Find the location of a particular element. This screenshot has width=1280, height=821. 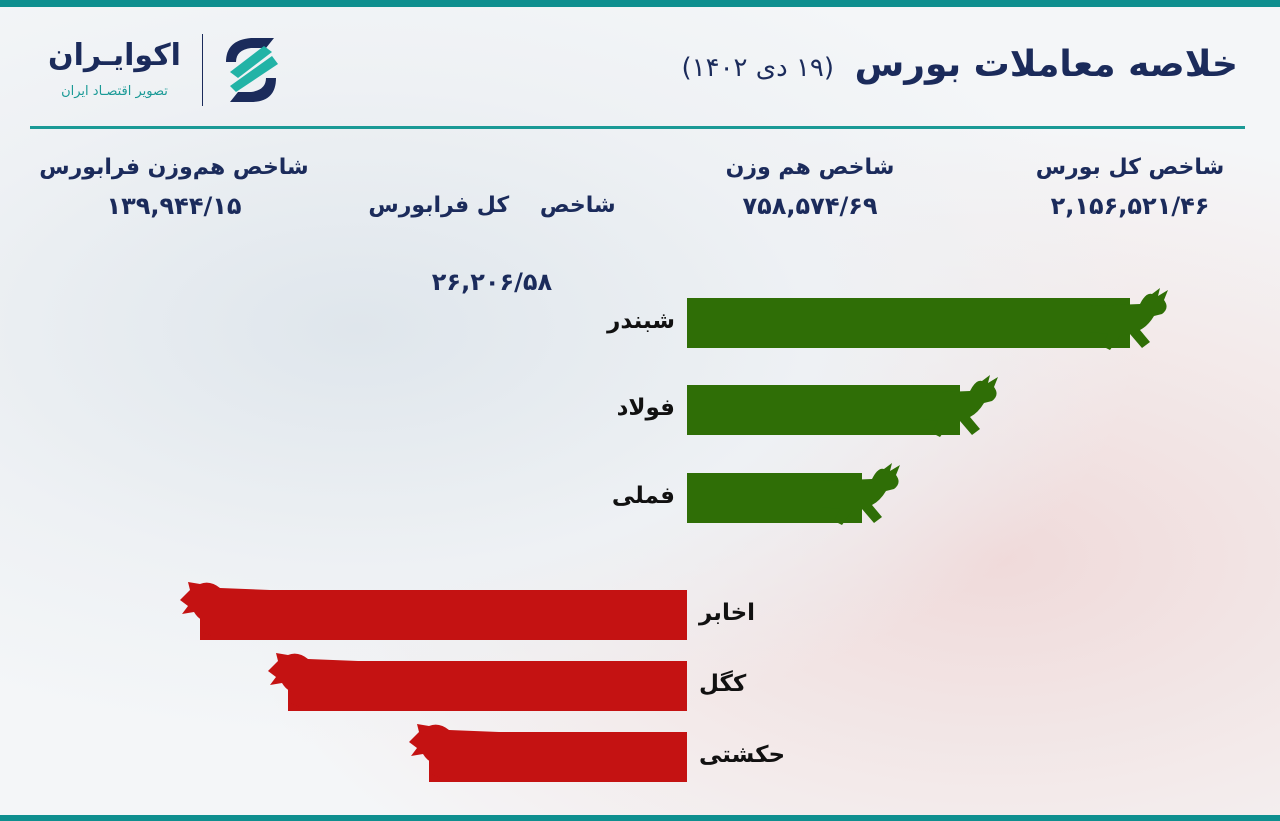

bar-label: فملی is located at coordinates (643, 496).